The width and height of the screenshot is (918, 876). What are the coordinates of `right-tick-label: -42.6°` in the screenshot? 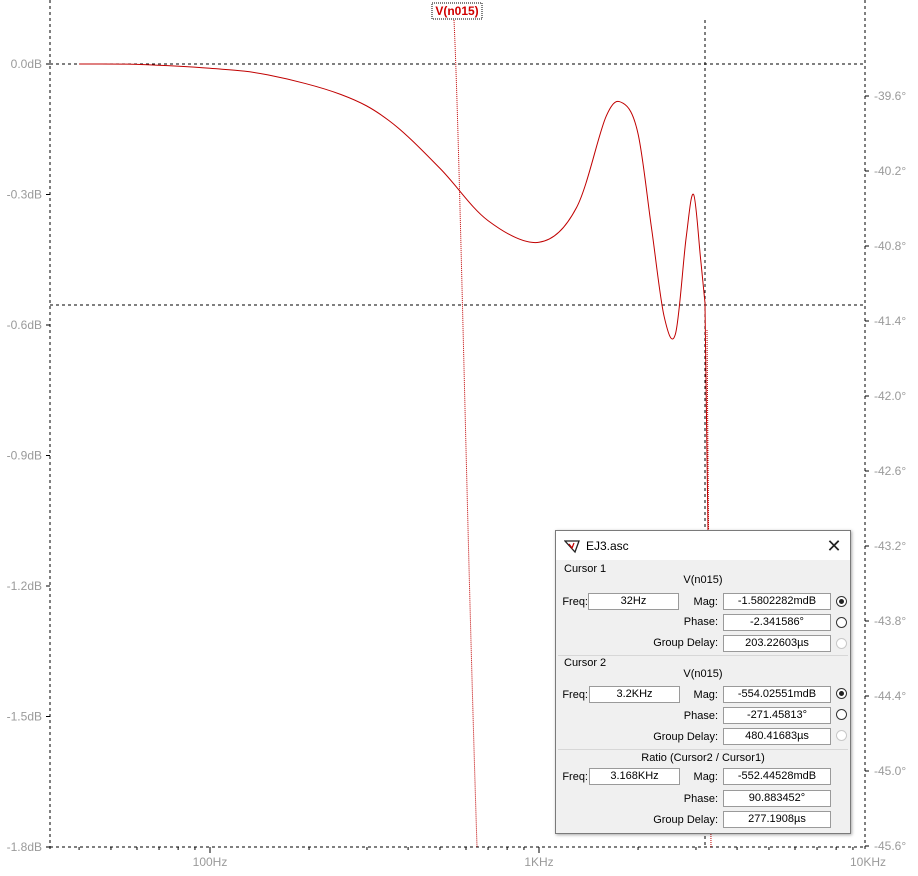 It's located at (890, 471).